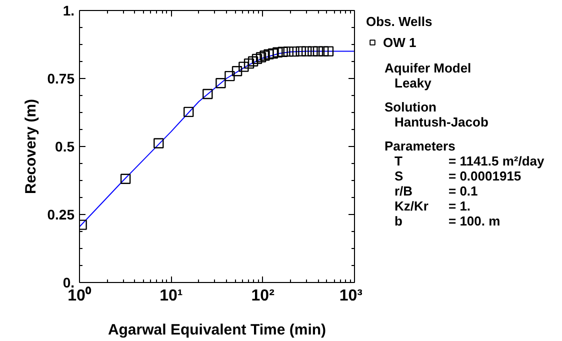 The image size is (562, 341). I want to click on legend-label: OW 1, so click(399, 42).